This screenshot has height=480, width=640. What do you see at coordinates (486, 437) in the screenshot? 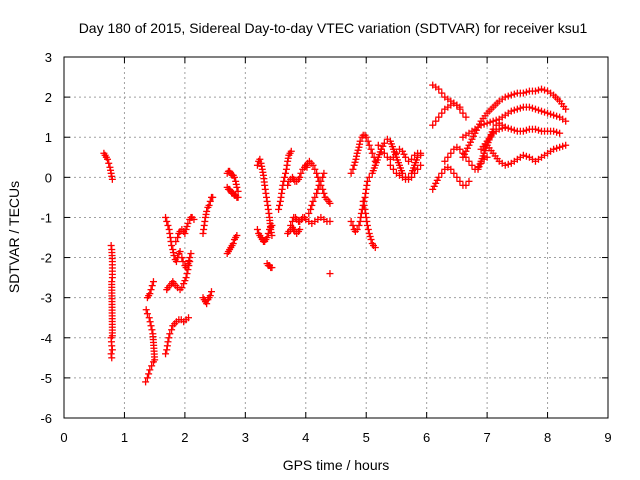
I see `x-tick-label: 7` at bounding box center [486, 437].